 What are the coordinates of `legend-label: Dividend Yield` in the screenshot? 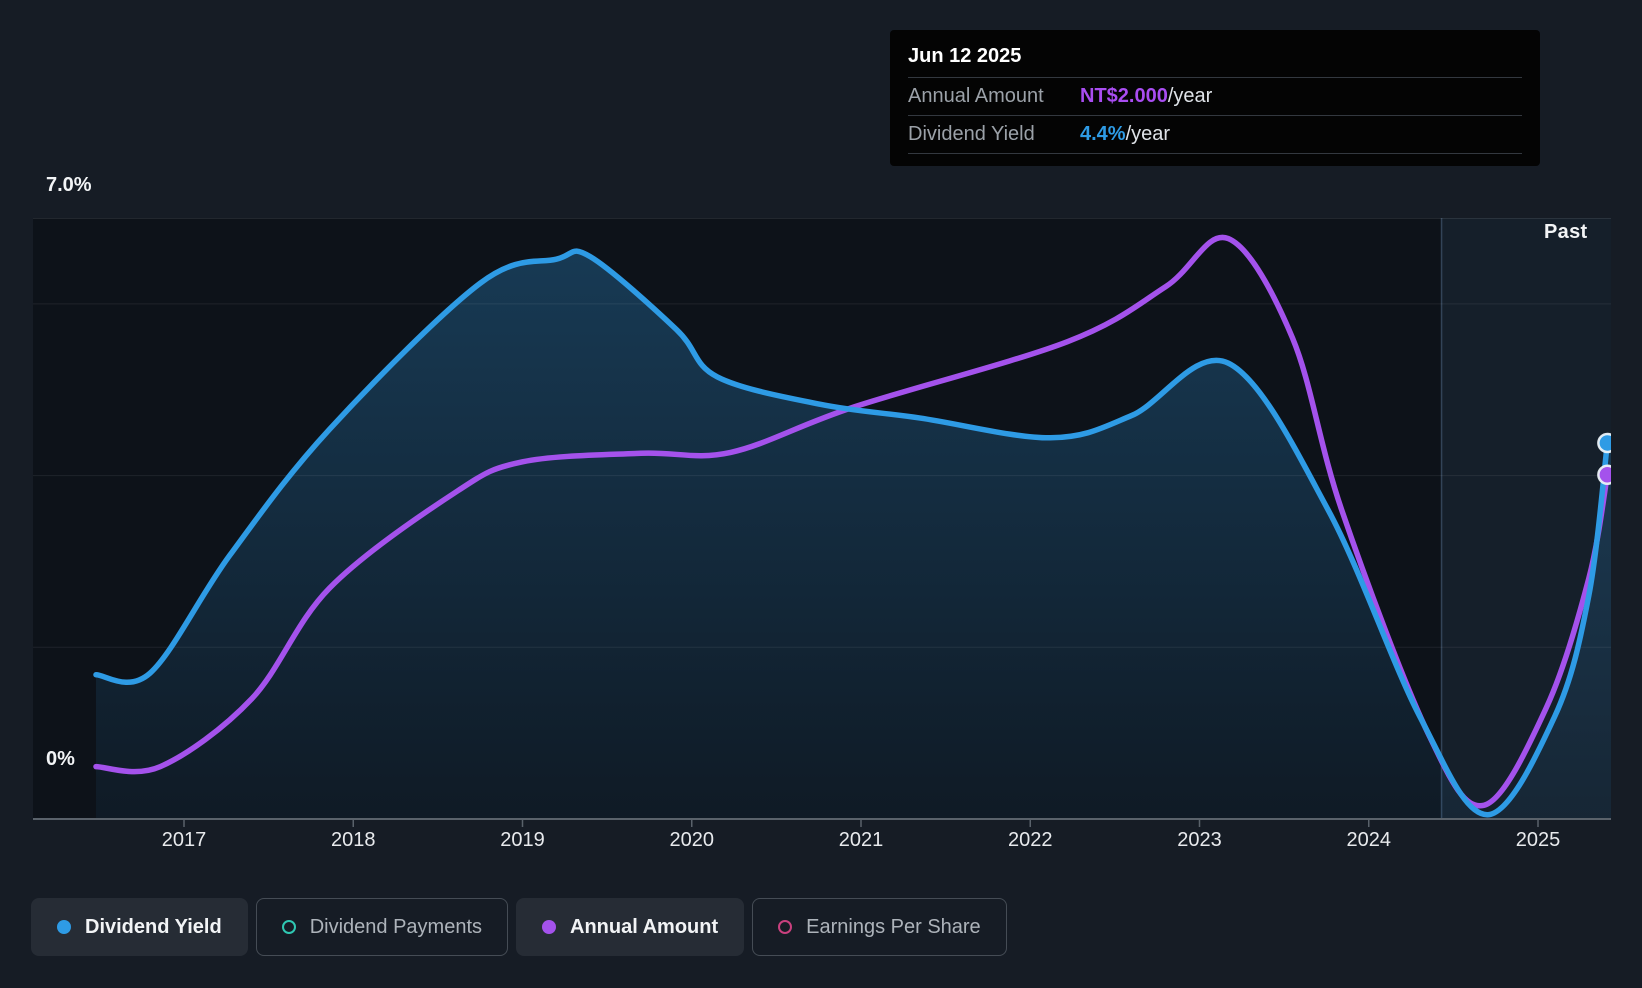 It's located at (153, 926).